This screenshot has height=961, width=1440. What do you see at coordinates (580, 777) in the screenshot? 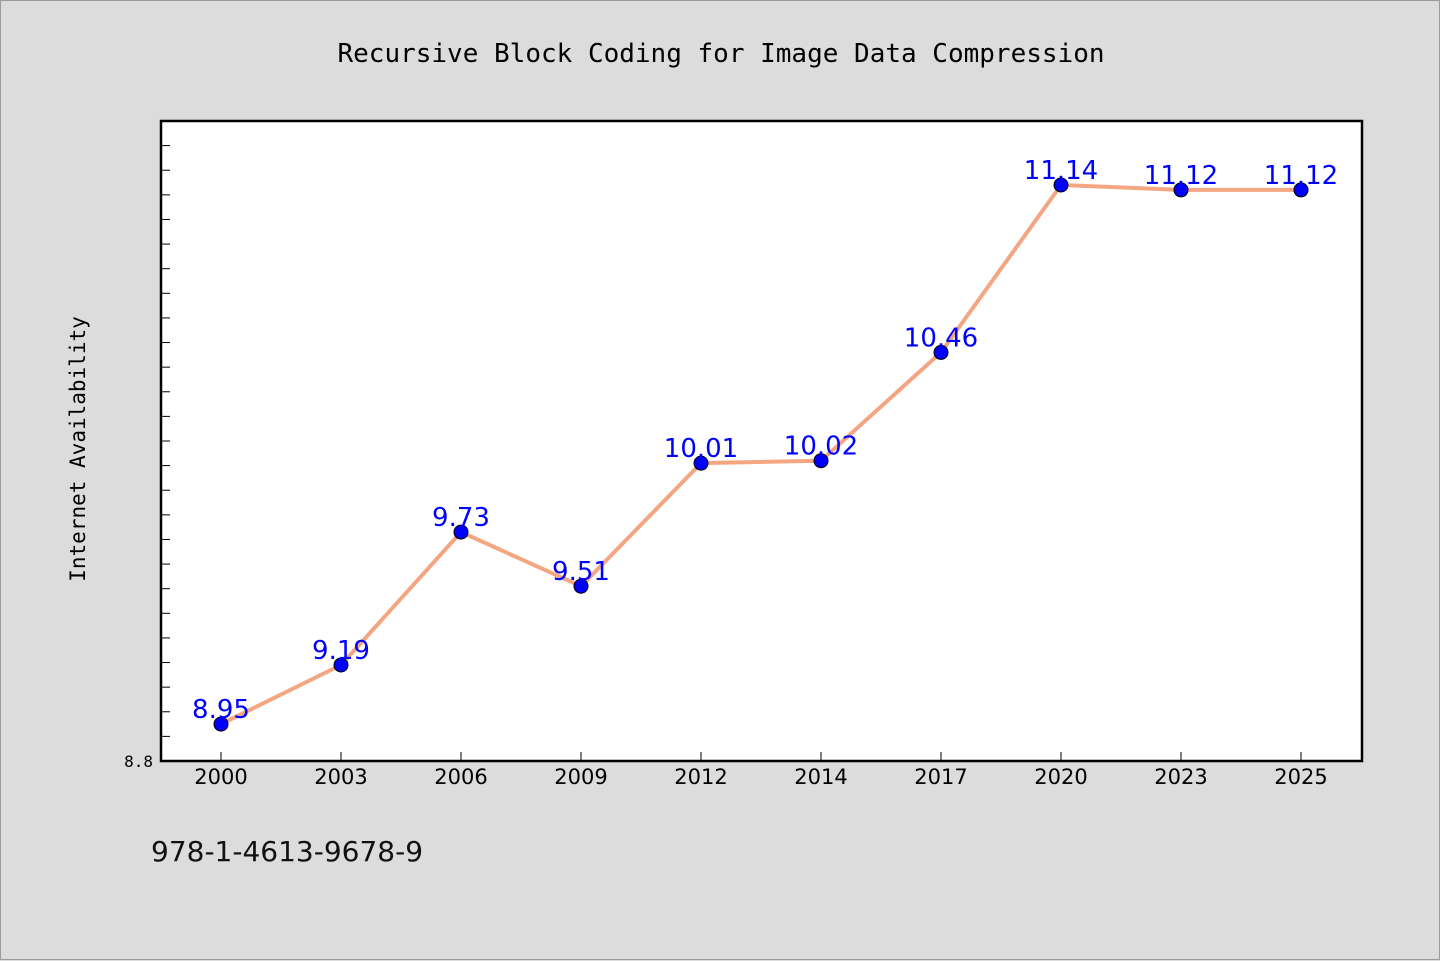
I see `x-tick-label: 2009` at bounding box center [580, 777].